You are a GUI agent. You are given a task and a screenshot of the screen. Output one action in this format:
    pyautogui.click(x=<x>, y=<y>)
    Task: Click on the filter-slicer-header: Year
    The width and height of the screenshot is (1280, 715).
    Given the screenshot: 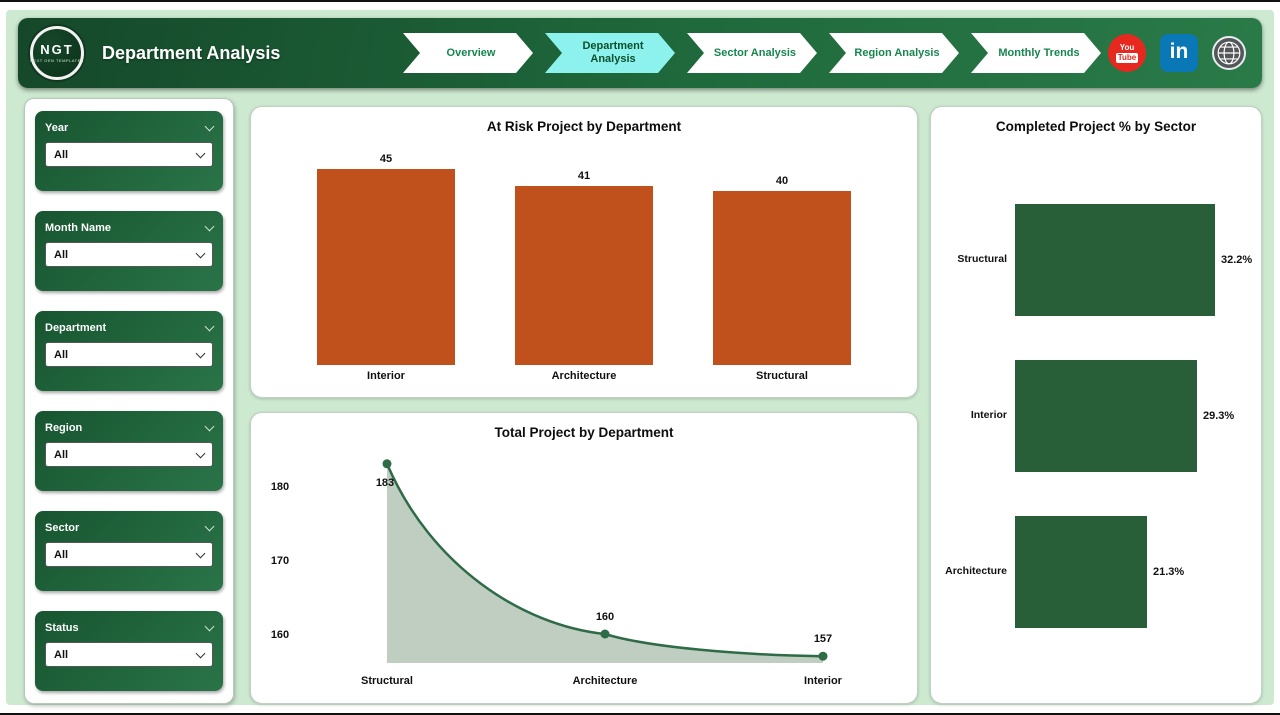 What is the action you would take?
    pyautogui.click(x=130, y=127)
    